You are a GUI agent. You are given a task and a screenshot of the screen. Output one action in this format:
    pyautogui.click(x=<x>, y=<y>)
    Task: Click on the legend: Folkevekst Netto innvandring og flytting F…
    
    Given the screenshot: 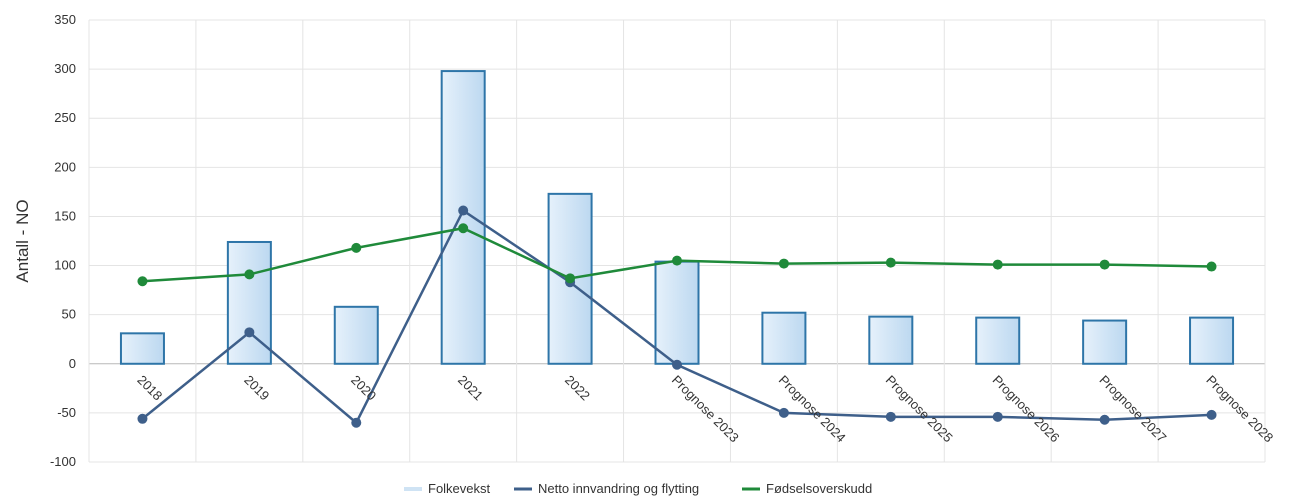 What is the action you would take?
    pyautogui.click(x=638, y=488)
    